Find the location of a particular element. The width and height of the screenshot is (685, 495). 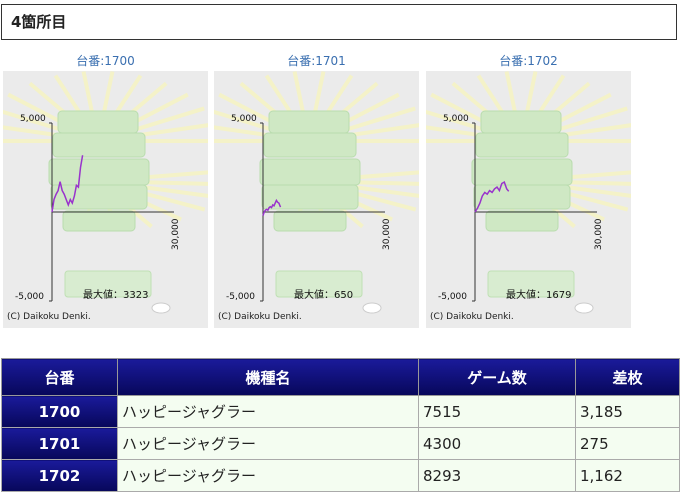

max-value-label: 最大値：650 is located at coordinates (324, 295).